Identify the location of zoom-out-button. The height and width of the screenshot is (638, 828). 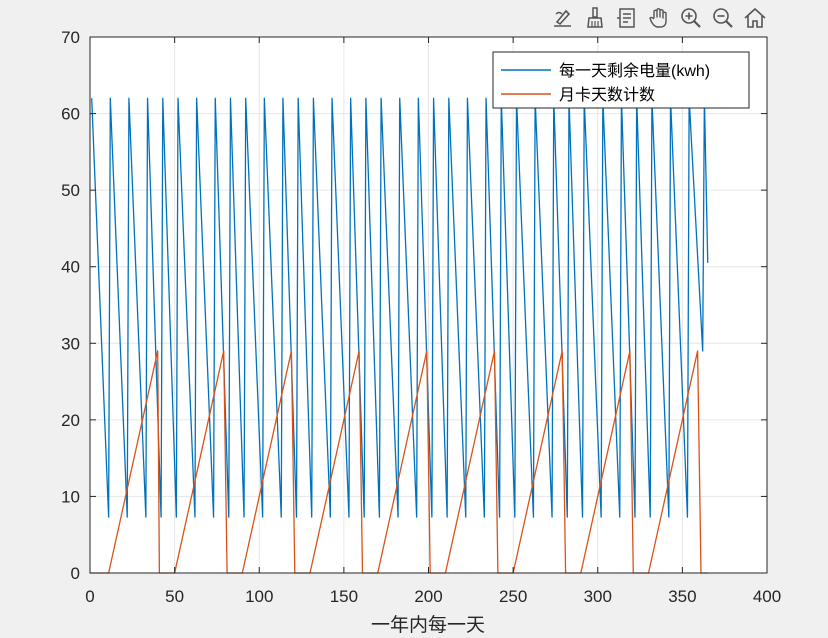
(723, 18).